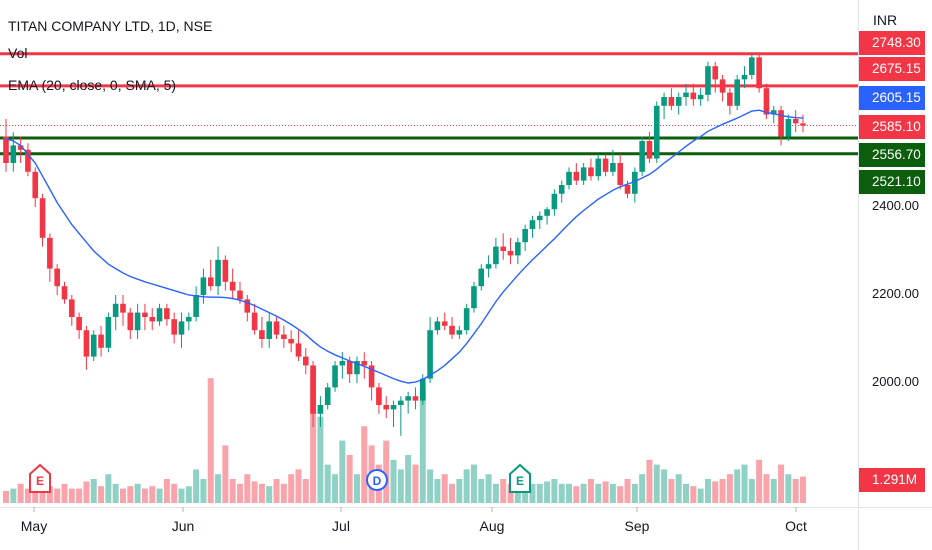 Image resolution: width=932 pixels, height=550 pixels. What do you see at coordinates (520, 481) in the screenshot?
I see `event-letter: E` at bounding box center [520, 481].